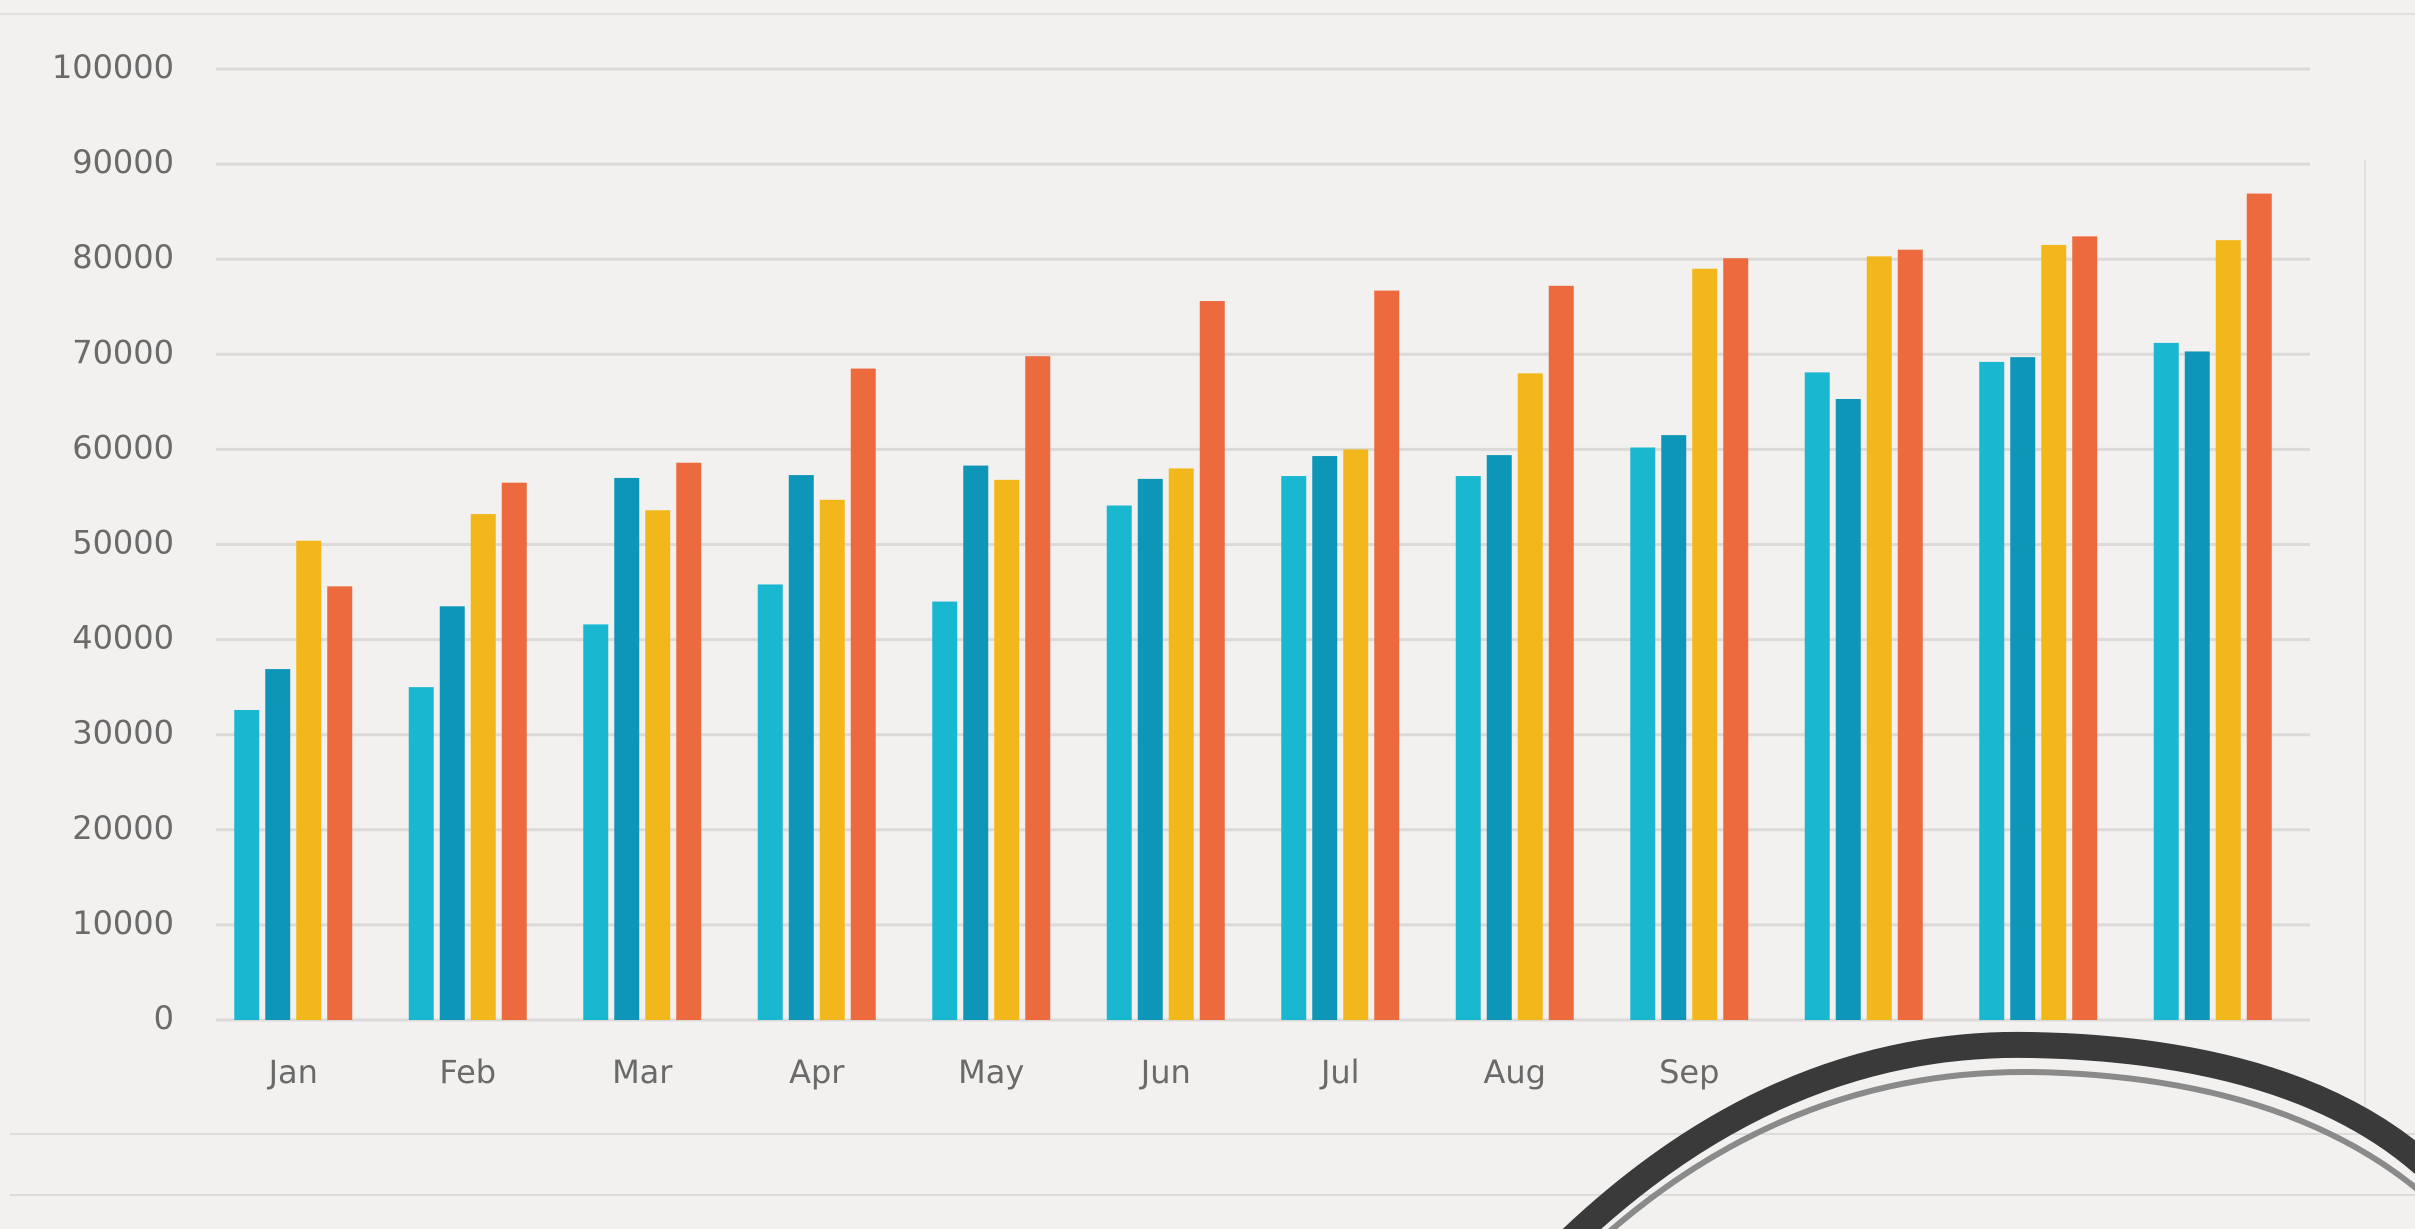  What do you see at coordinates (123, 828) in the screenshot?
I see `y-tick-label: 20000` at bounding box center [123, 828].